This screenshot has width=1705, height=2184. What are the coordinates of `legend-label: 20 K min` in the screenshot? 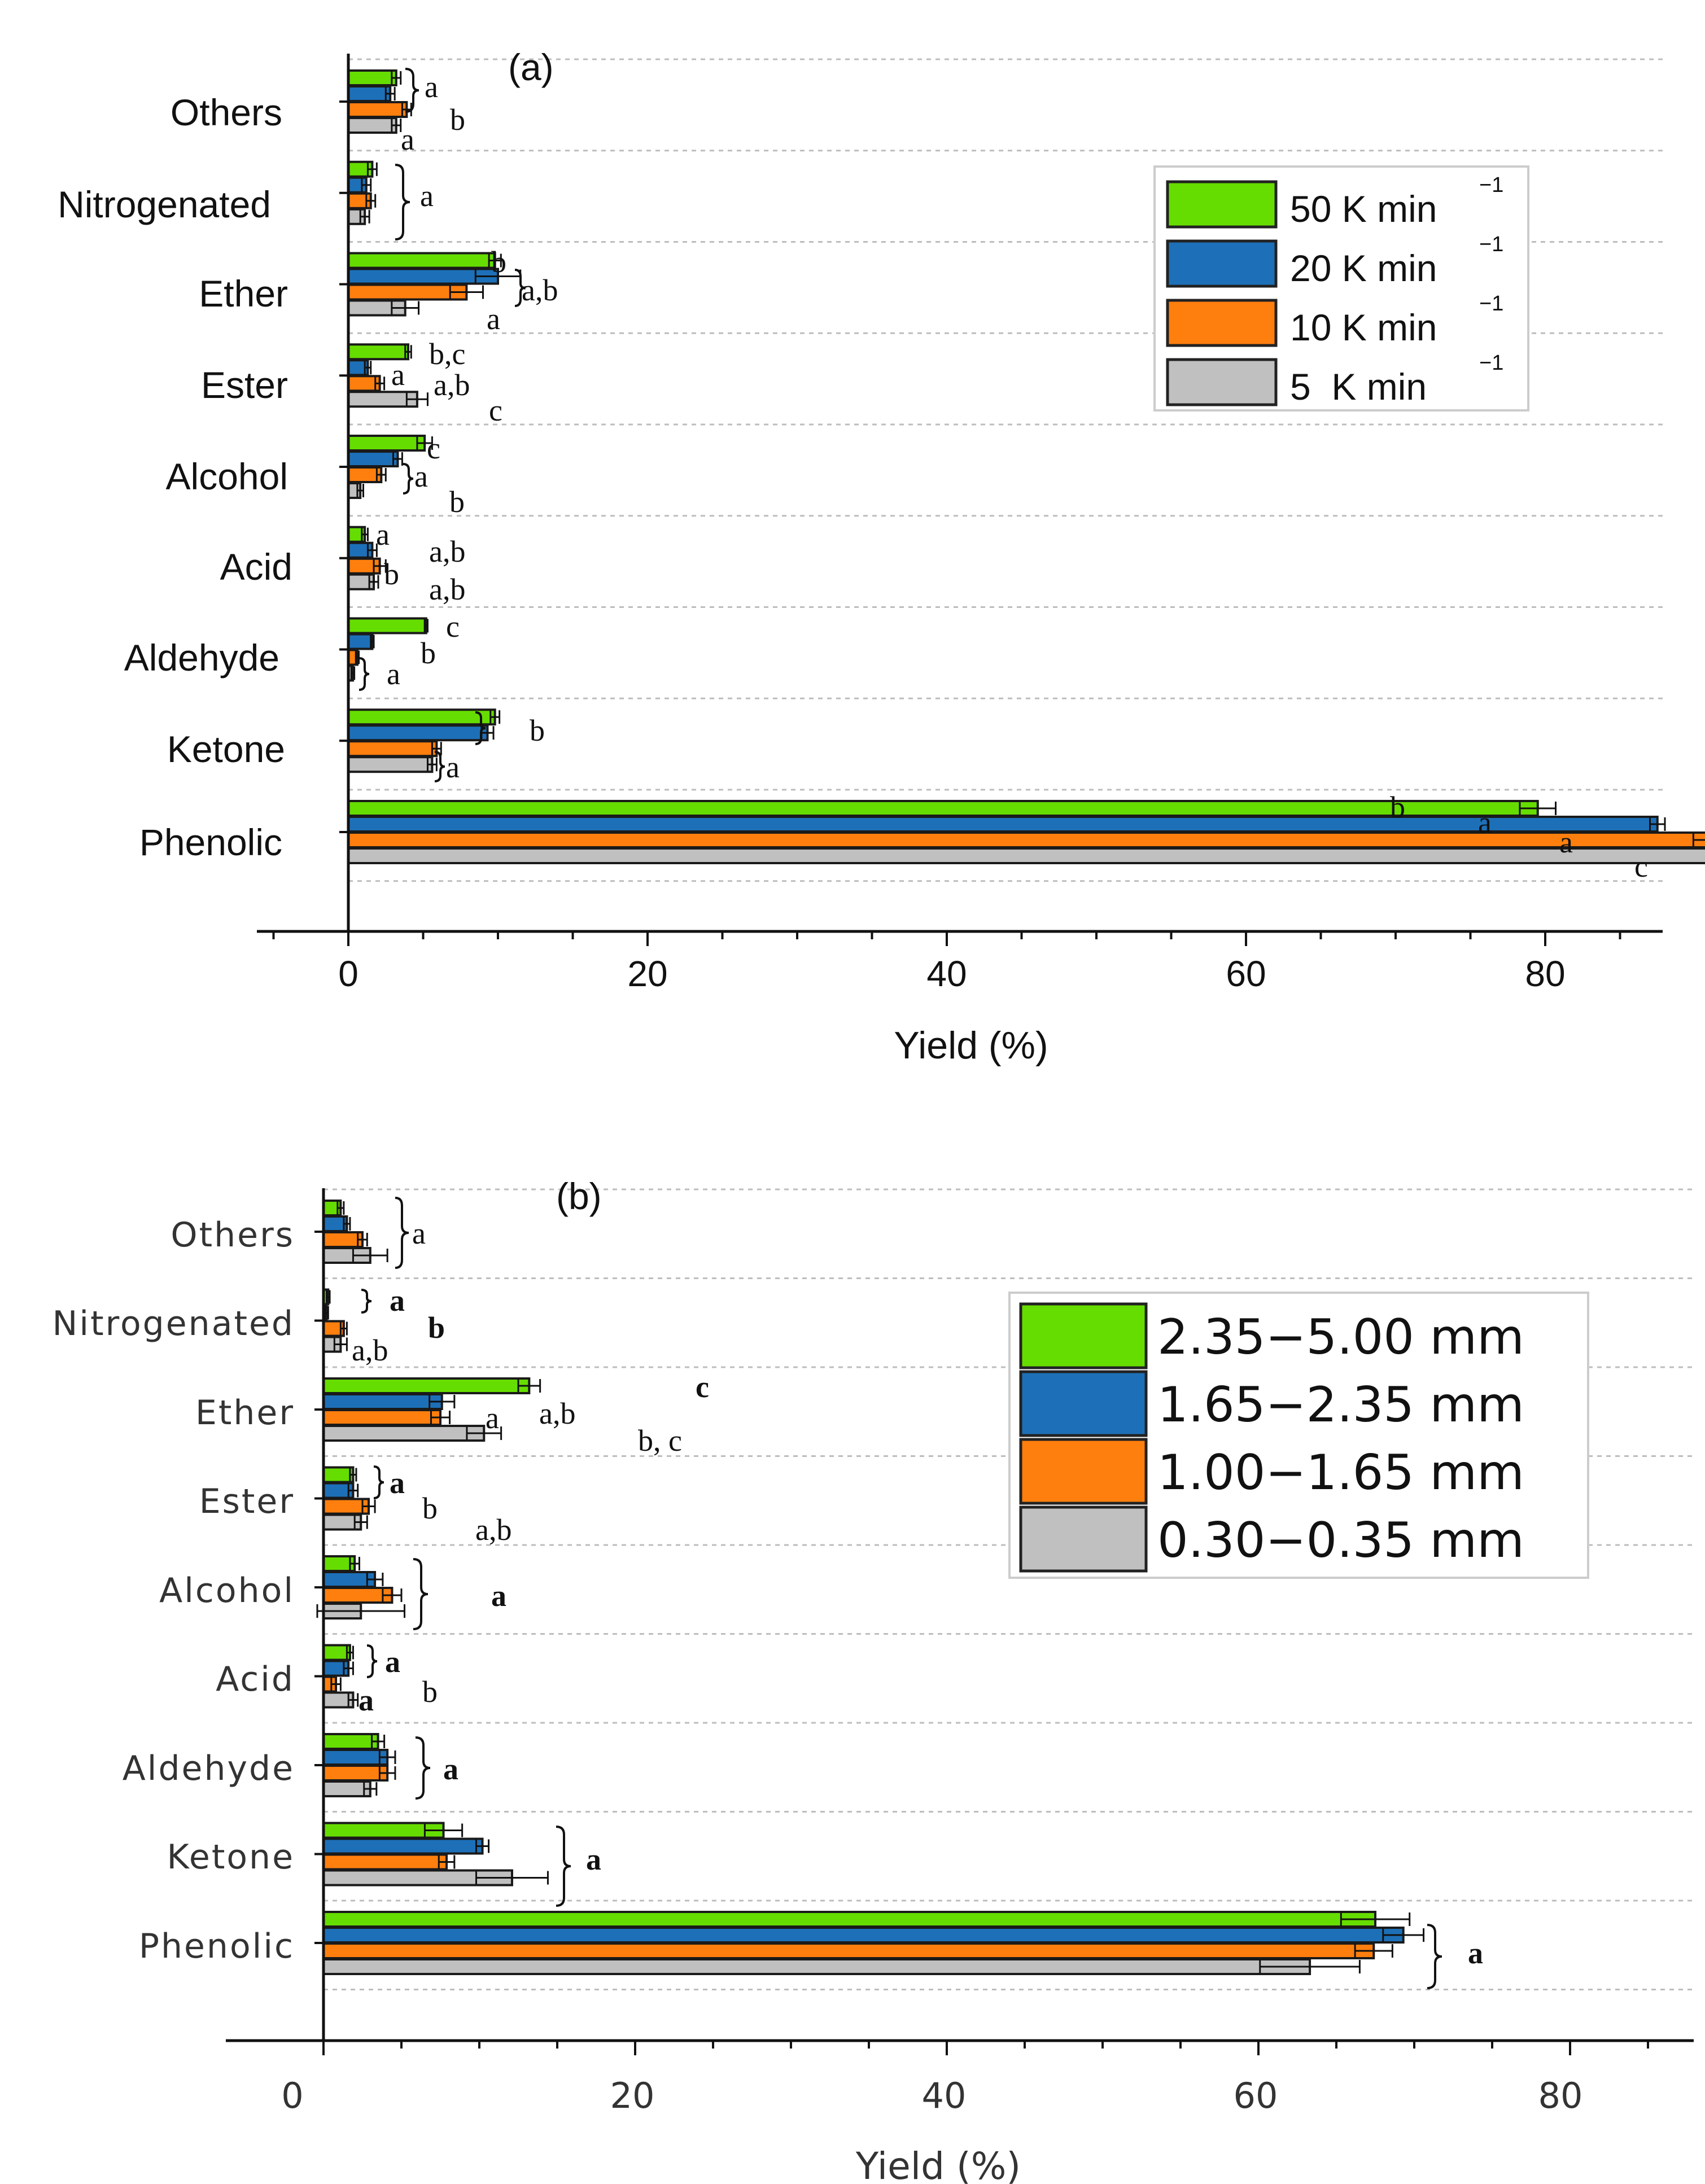 It's located at (1363, 268).